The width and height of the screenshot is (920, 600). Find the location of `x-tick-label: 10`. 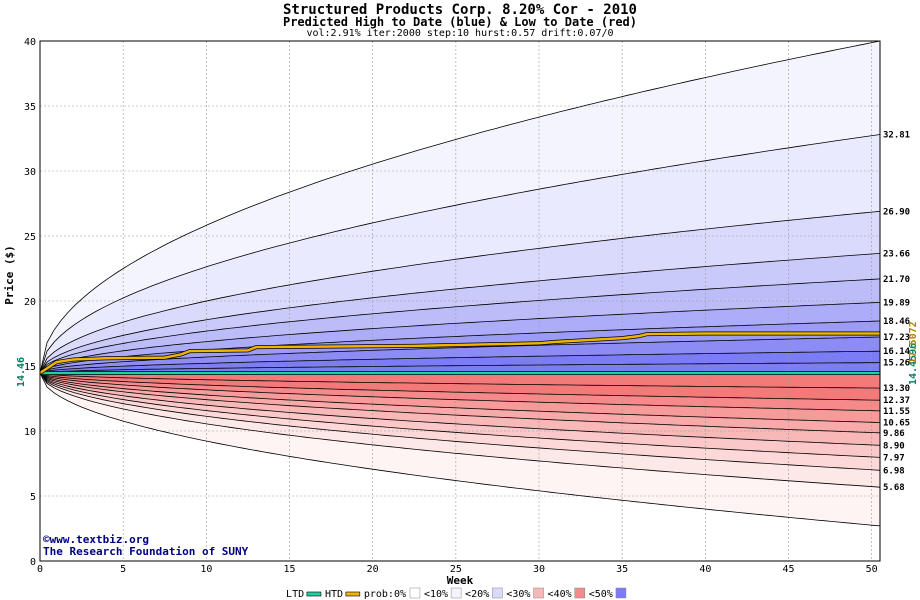

x-tick-label: 10 is located at coordinates (206, 569).